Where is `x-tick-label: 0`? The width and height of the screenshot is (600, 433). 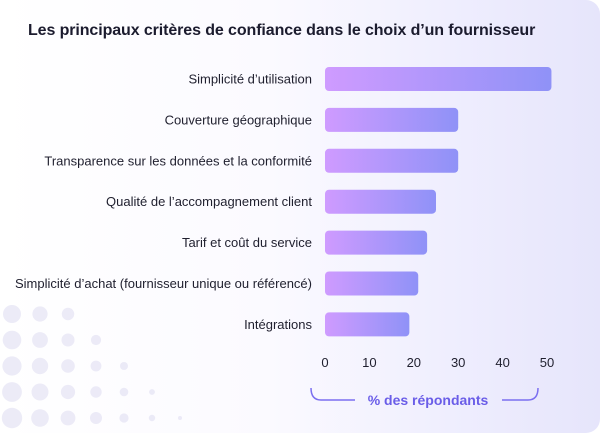
x-tick-label: 0 is located at coordinates (324, 362).